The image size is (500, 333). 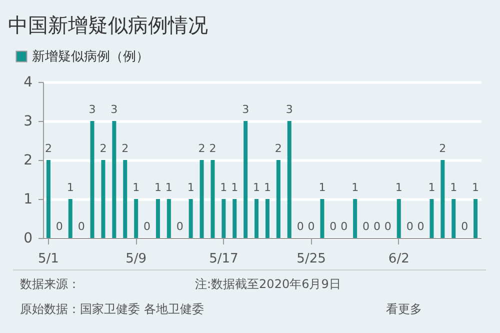 I want to click on legend-label: 新增疑似病例（例）, so click(x=90, y=57).